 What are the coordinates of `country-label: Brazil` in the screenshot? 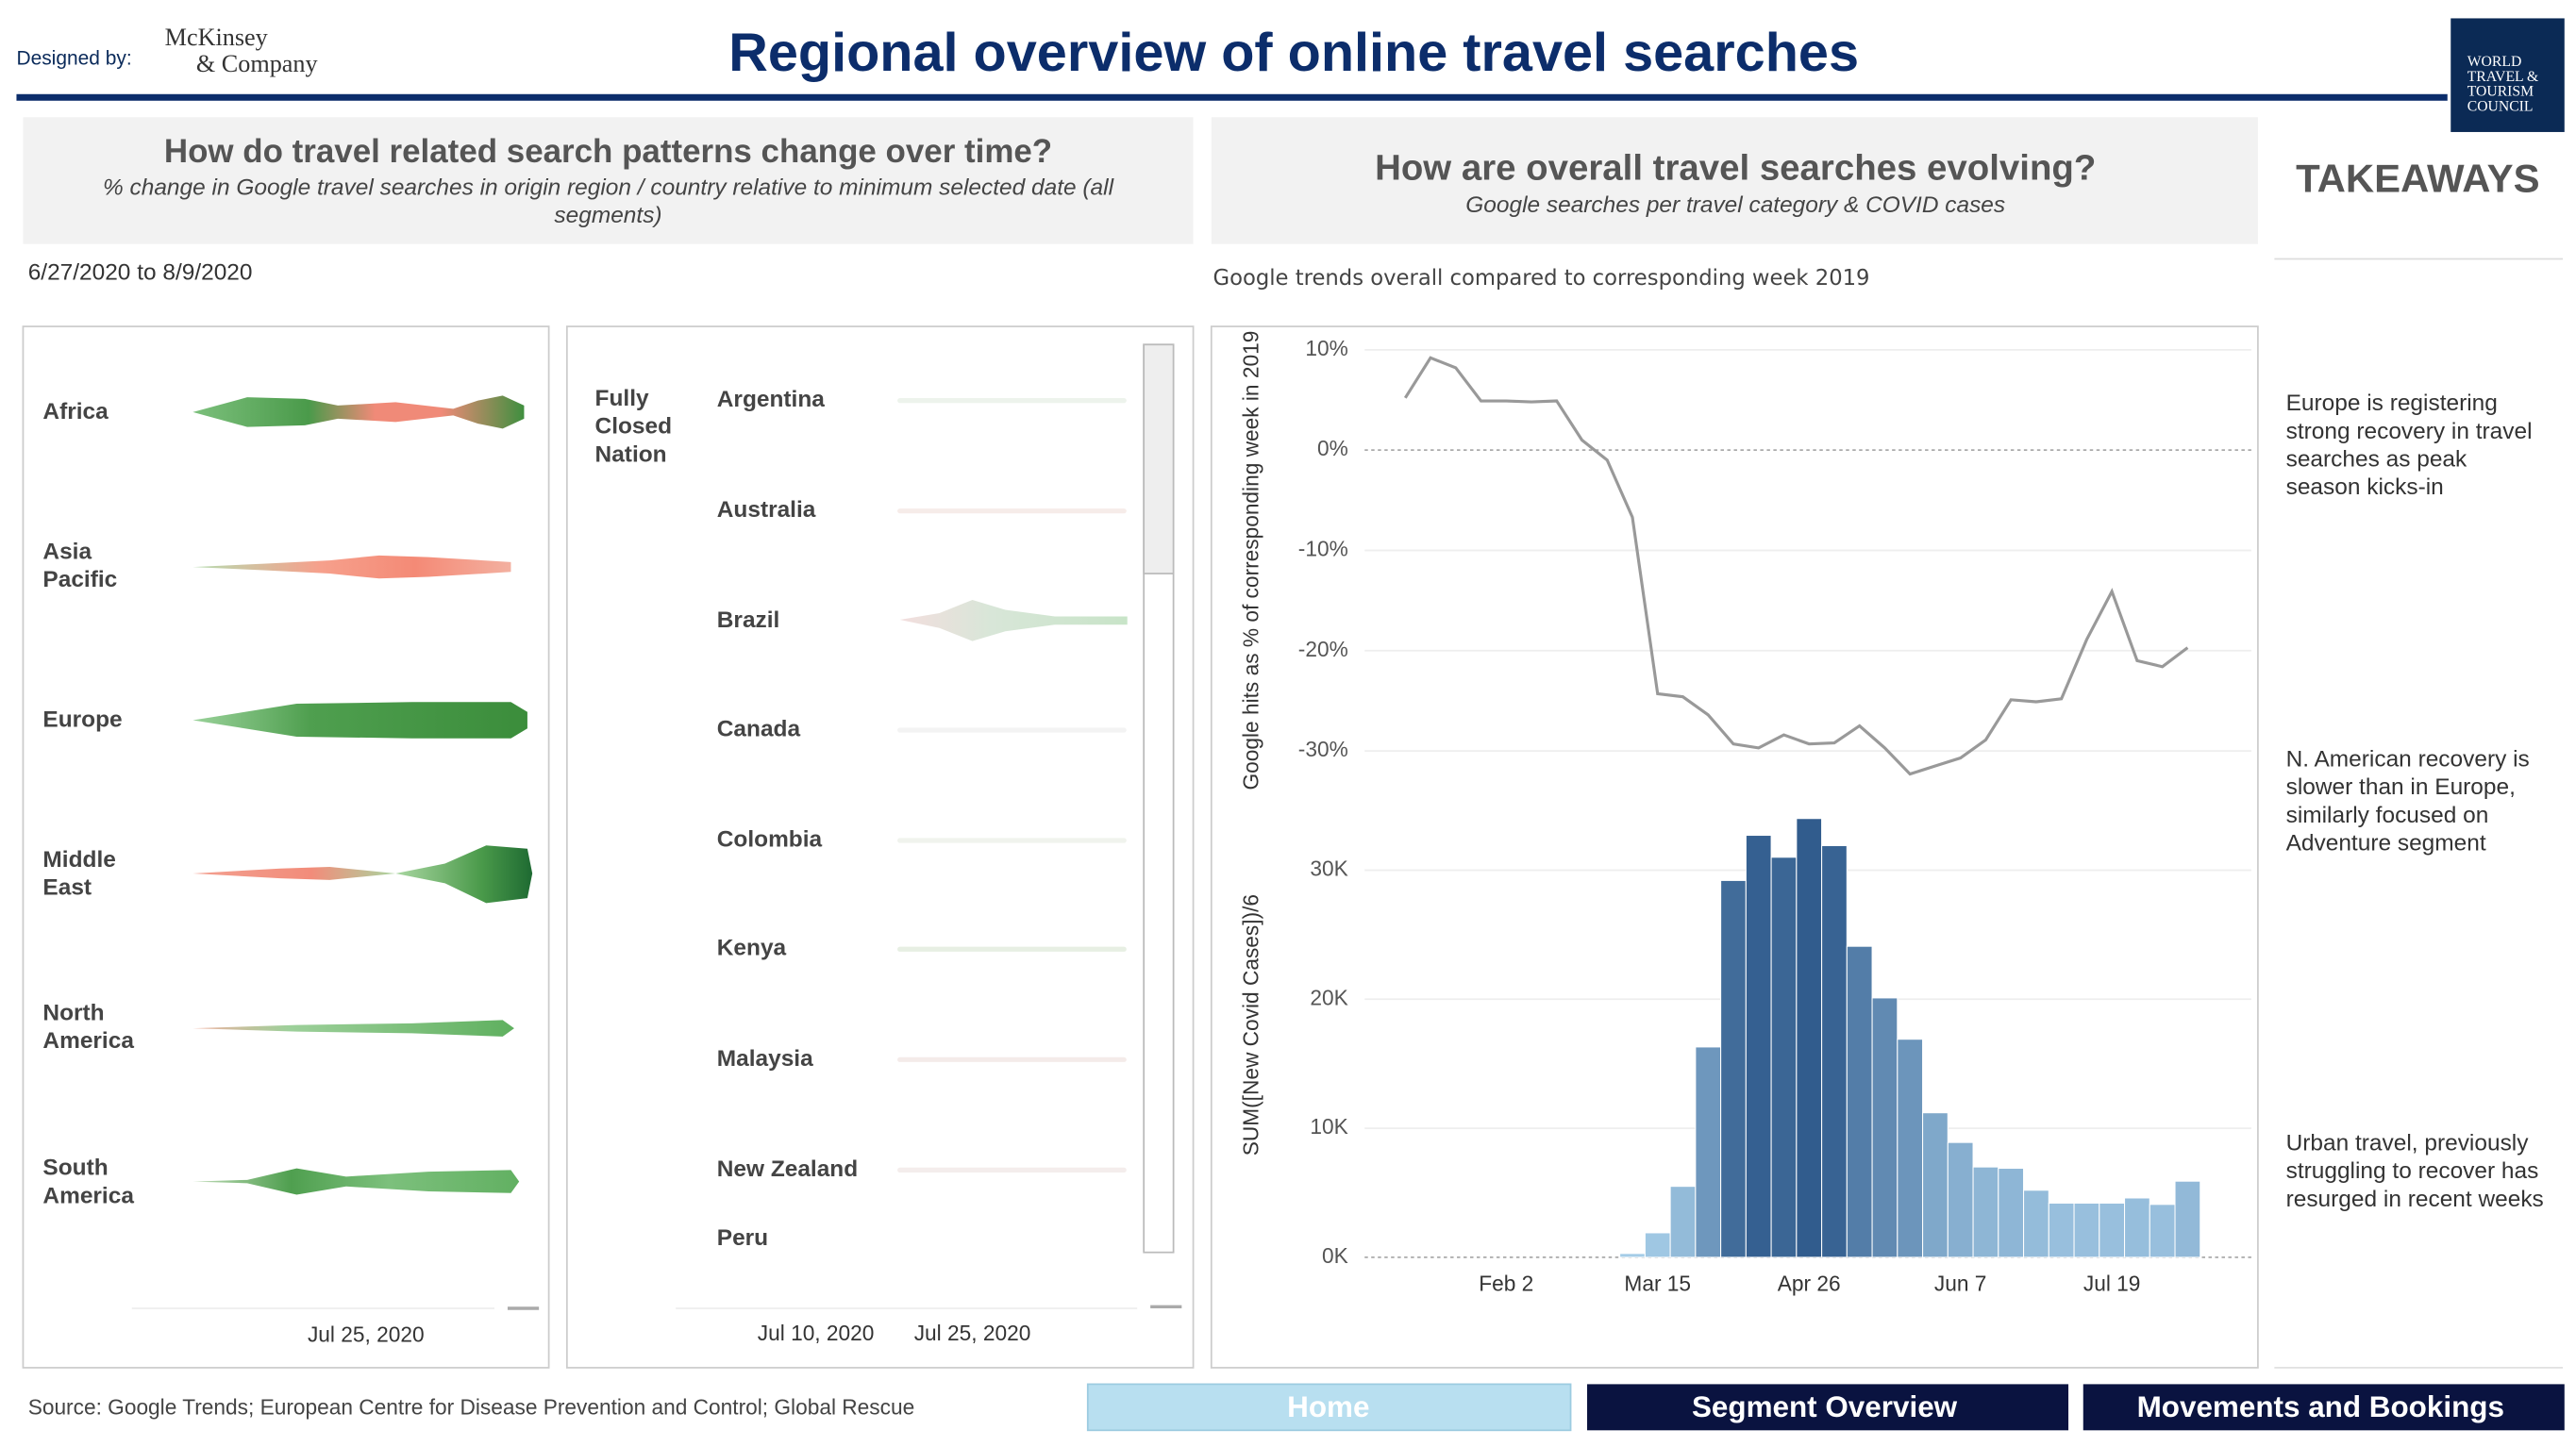 It's located at (748, 620).